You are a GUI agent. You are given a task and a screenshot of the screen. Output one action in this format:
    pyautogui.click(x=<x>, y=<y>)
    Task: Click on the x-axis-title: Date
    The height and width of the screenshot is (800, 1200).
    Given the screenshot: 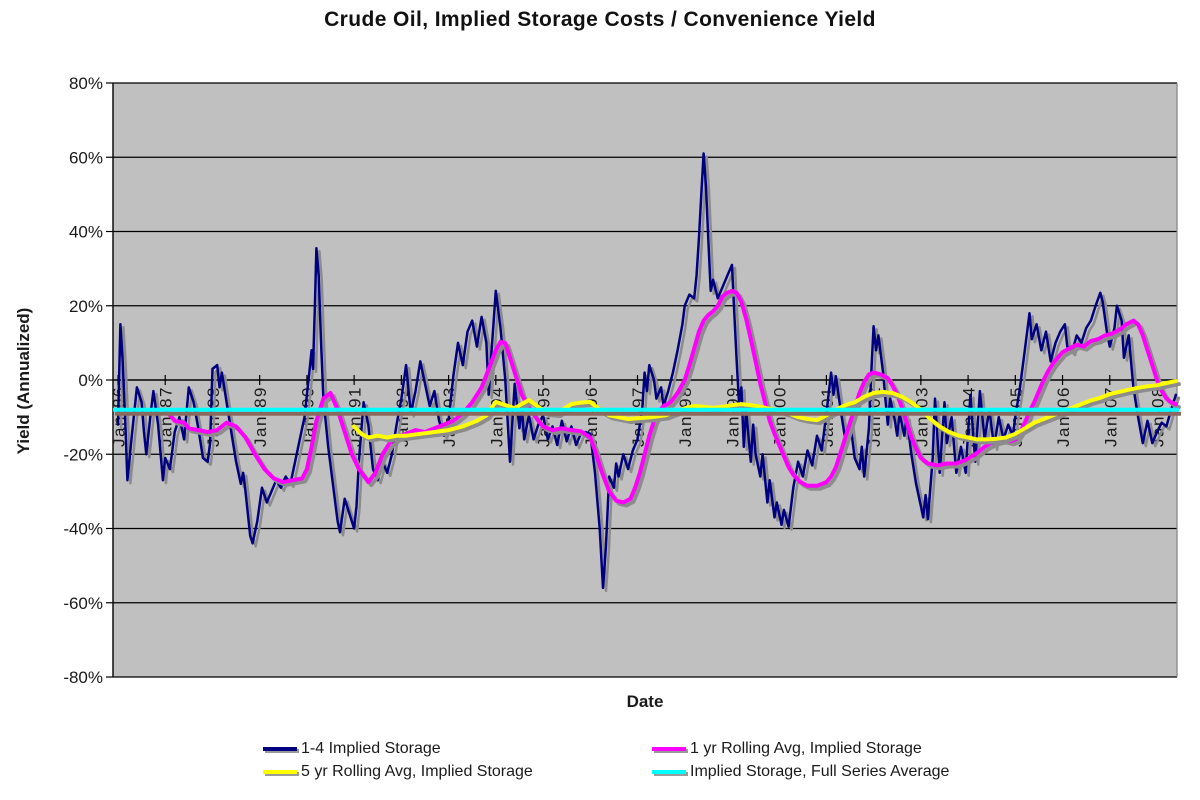 What is the action you would take?
    pyautogui.click(x=645, y=701)
    